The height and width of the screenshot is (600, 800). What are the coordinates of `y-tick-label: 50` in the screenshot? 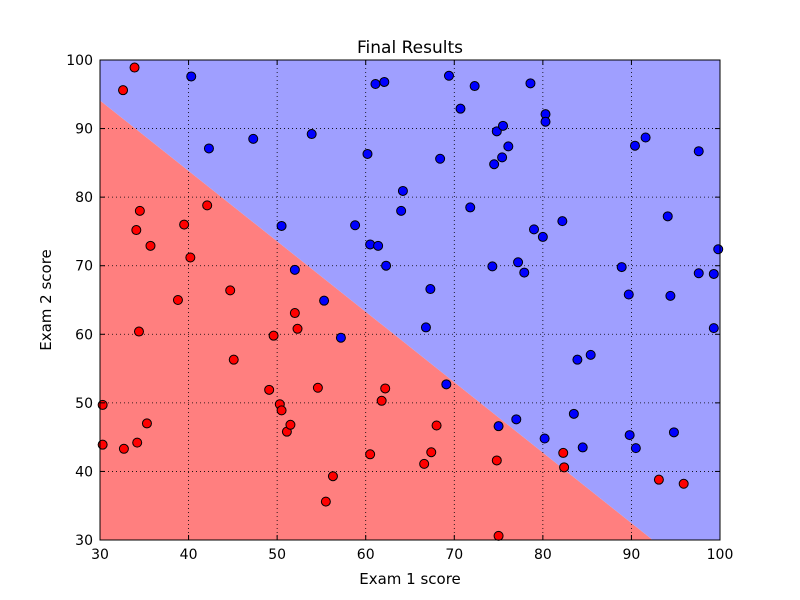 It's located at (84, 404).